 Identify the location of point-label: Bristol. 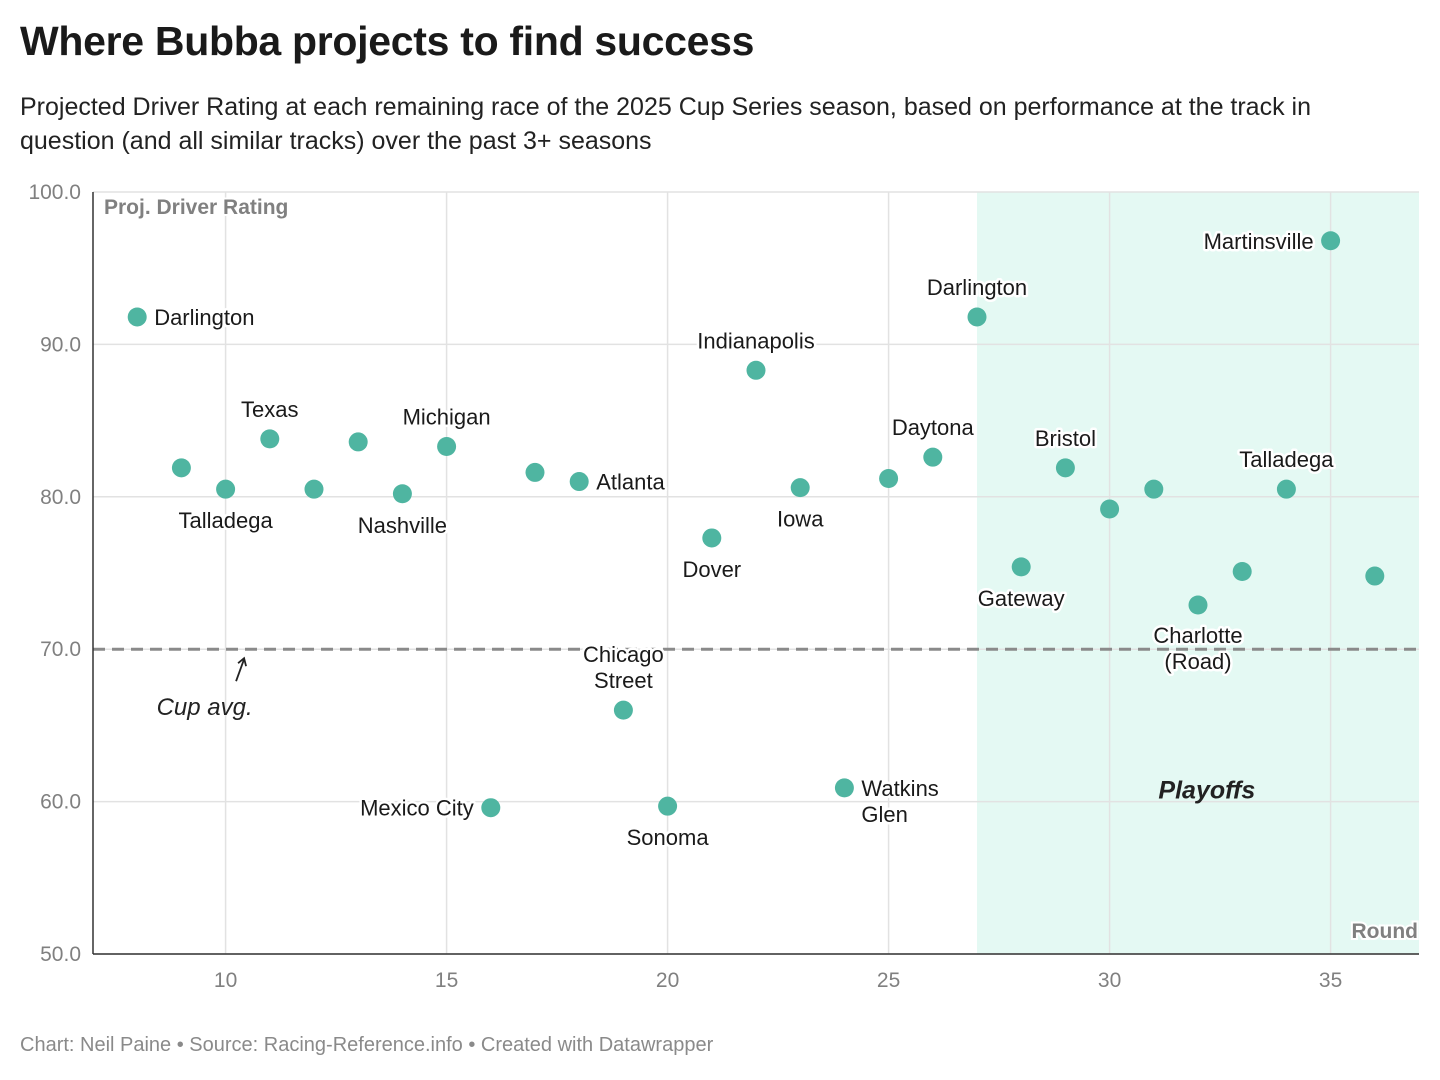
(1065, 438).